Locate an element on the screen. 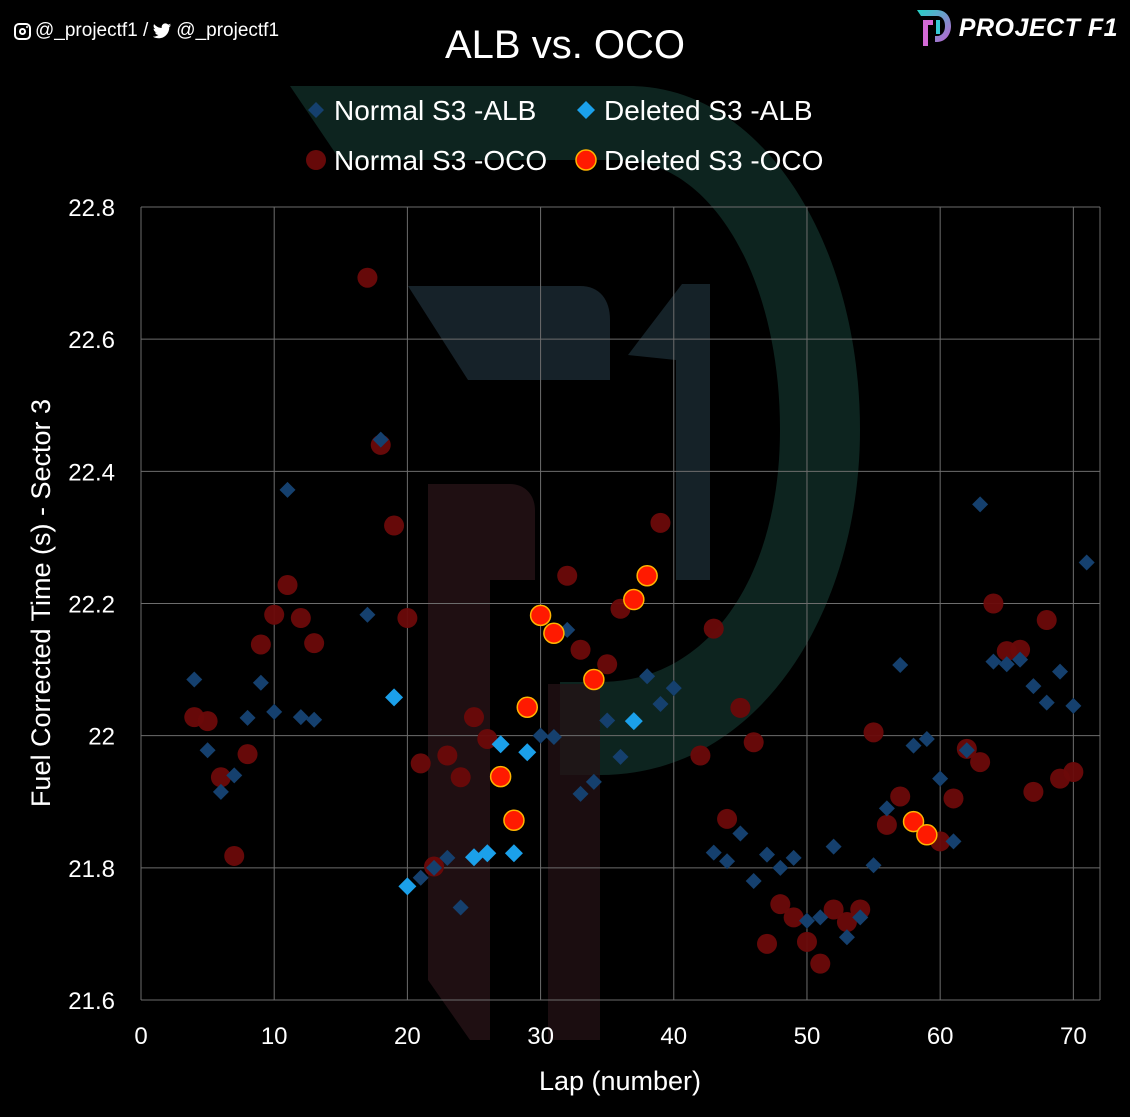  x-axis-label: Lap (number) is located at coordinates (620, 1081).